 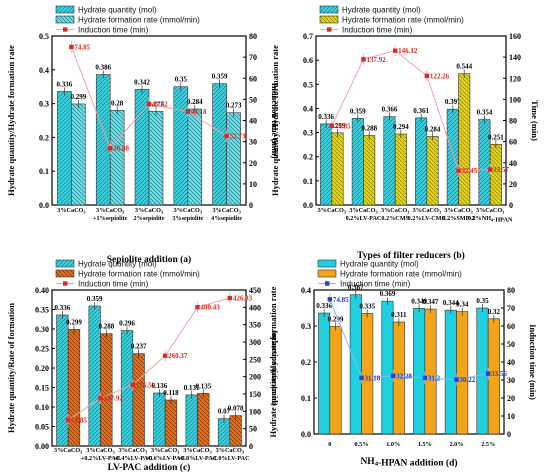 What do you see at coordinates (535, 120) in the screenshot?
I see `right-axis-title: Time (min)` at bounding box center [535, 120].